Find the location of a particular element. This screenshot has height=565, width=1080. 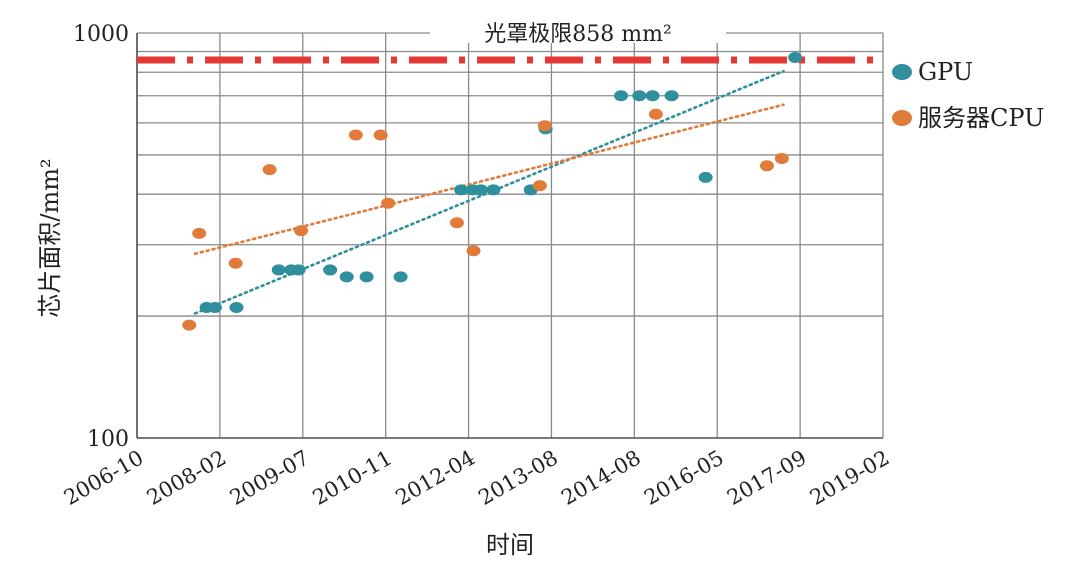

legend-gpu-marker is located at coordinates (902, 72).